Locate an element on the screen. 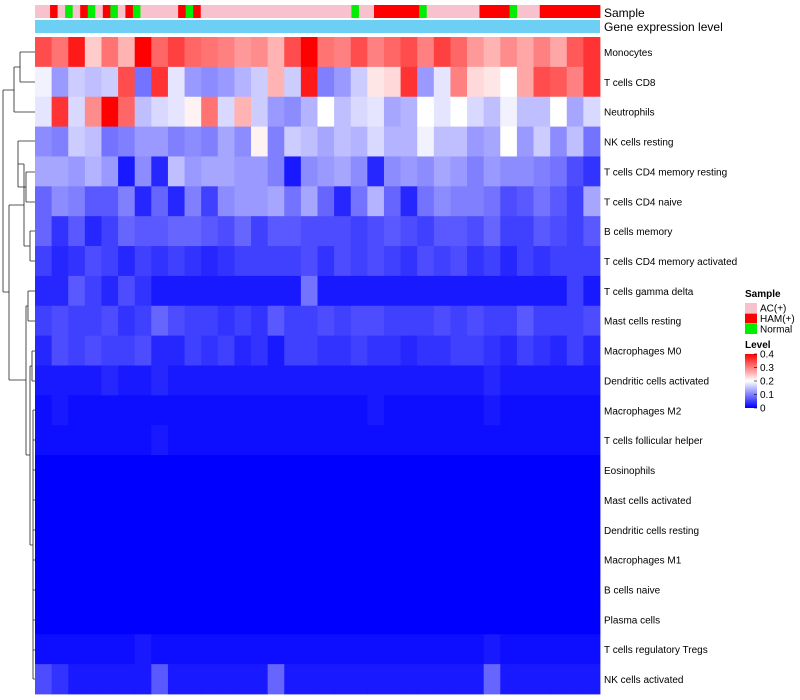 The image size is (800, 700). row-label: Dendritic cells activated is located at coordinates (656, 381).